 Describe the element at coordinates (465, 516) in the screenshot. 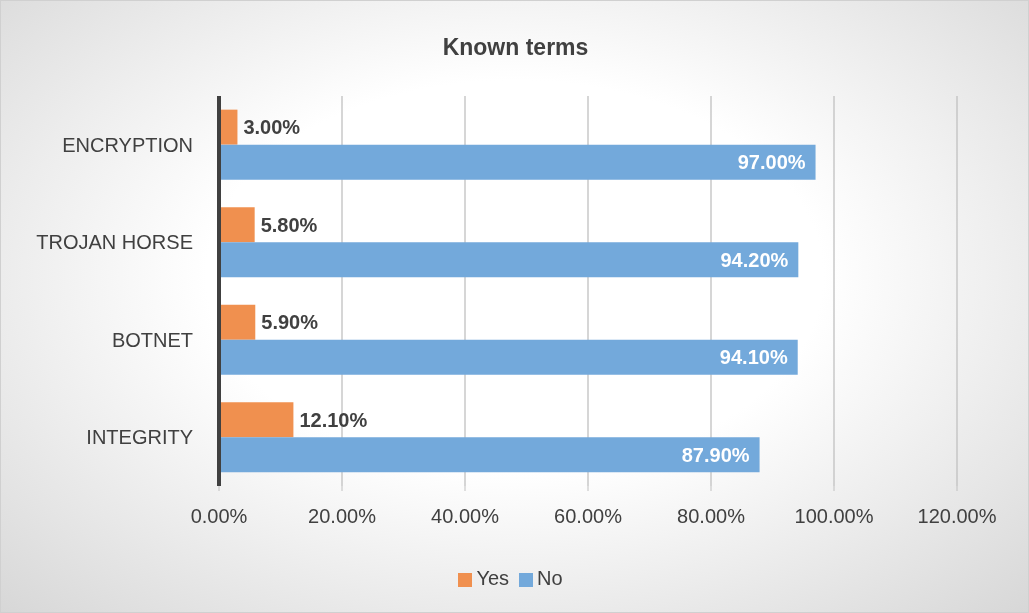

I see `x-tick-label: 40.00%` at that location.